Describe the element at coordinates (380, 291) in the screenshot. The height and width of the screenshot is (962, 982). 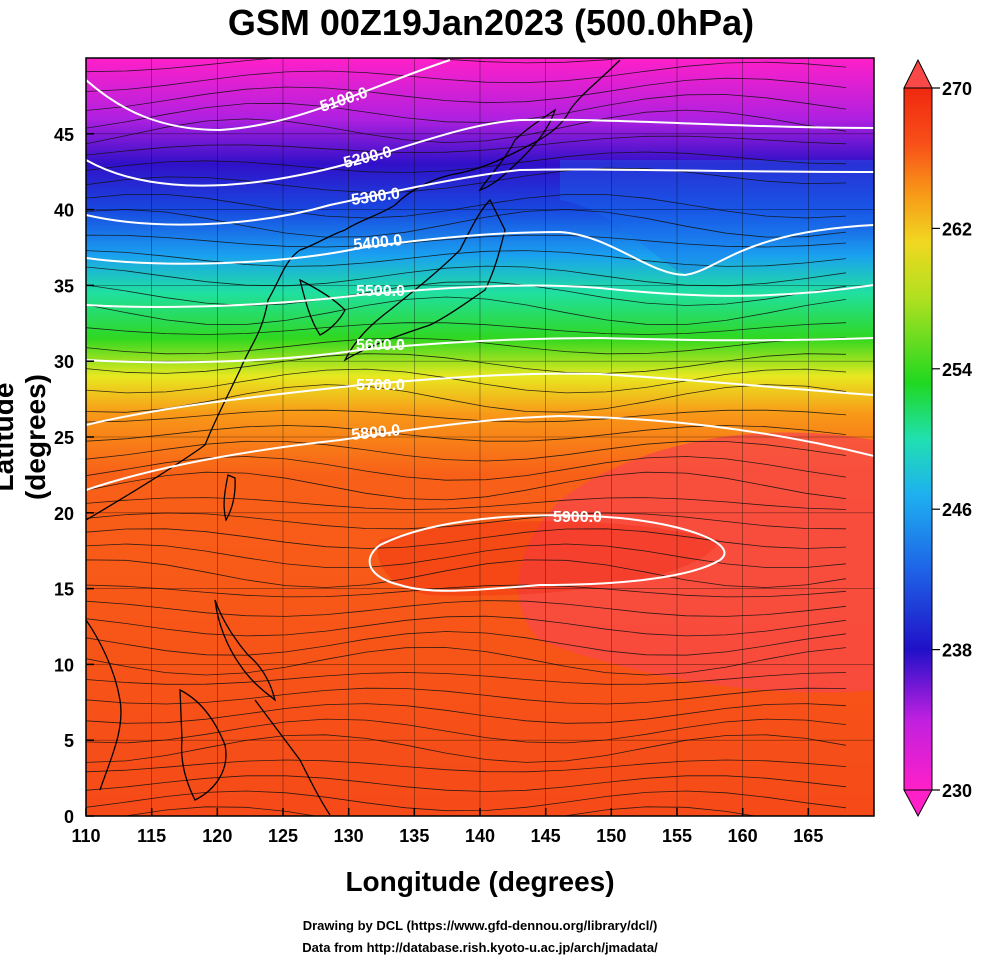
I see `contour-label: 5500.0` at that location.